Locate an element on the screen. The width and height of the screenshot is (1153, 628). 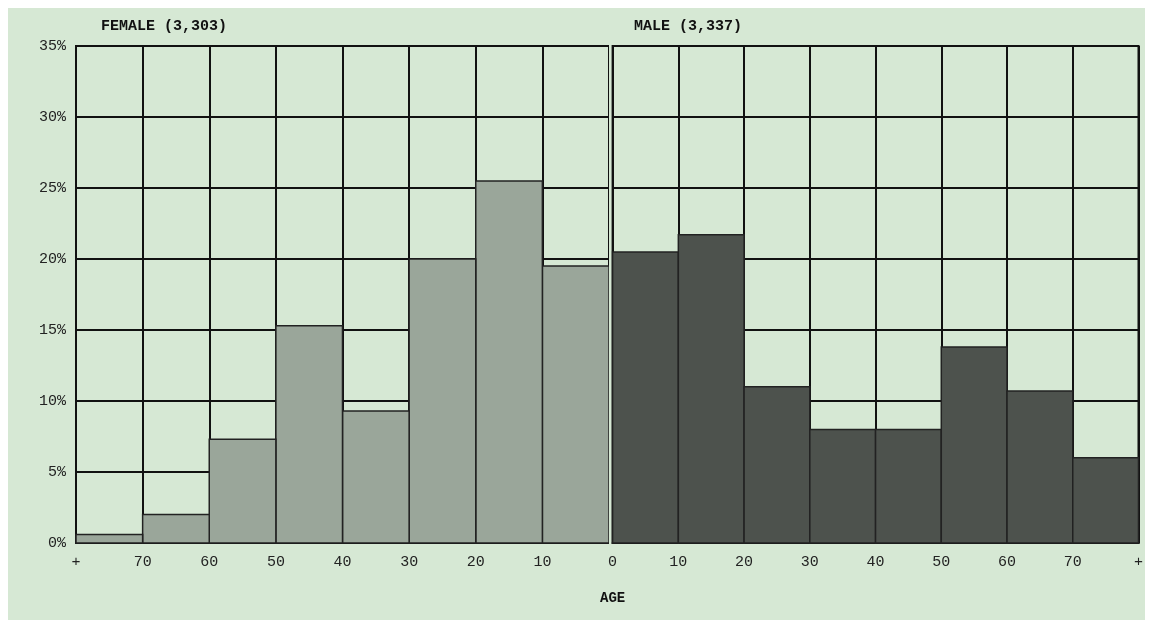
chart-title: FEMALE (3,303) is located at coordinates (164, 26).